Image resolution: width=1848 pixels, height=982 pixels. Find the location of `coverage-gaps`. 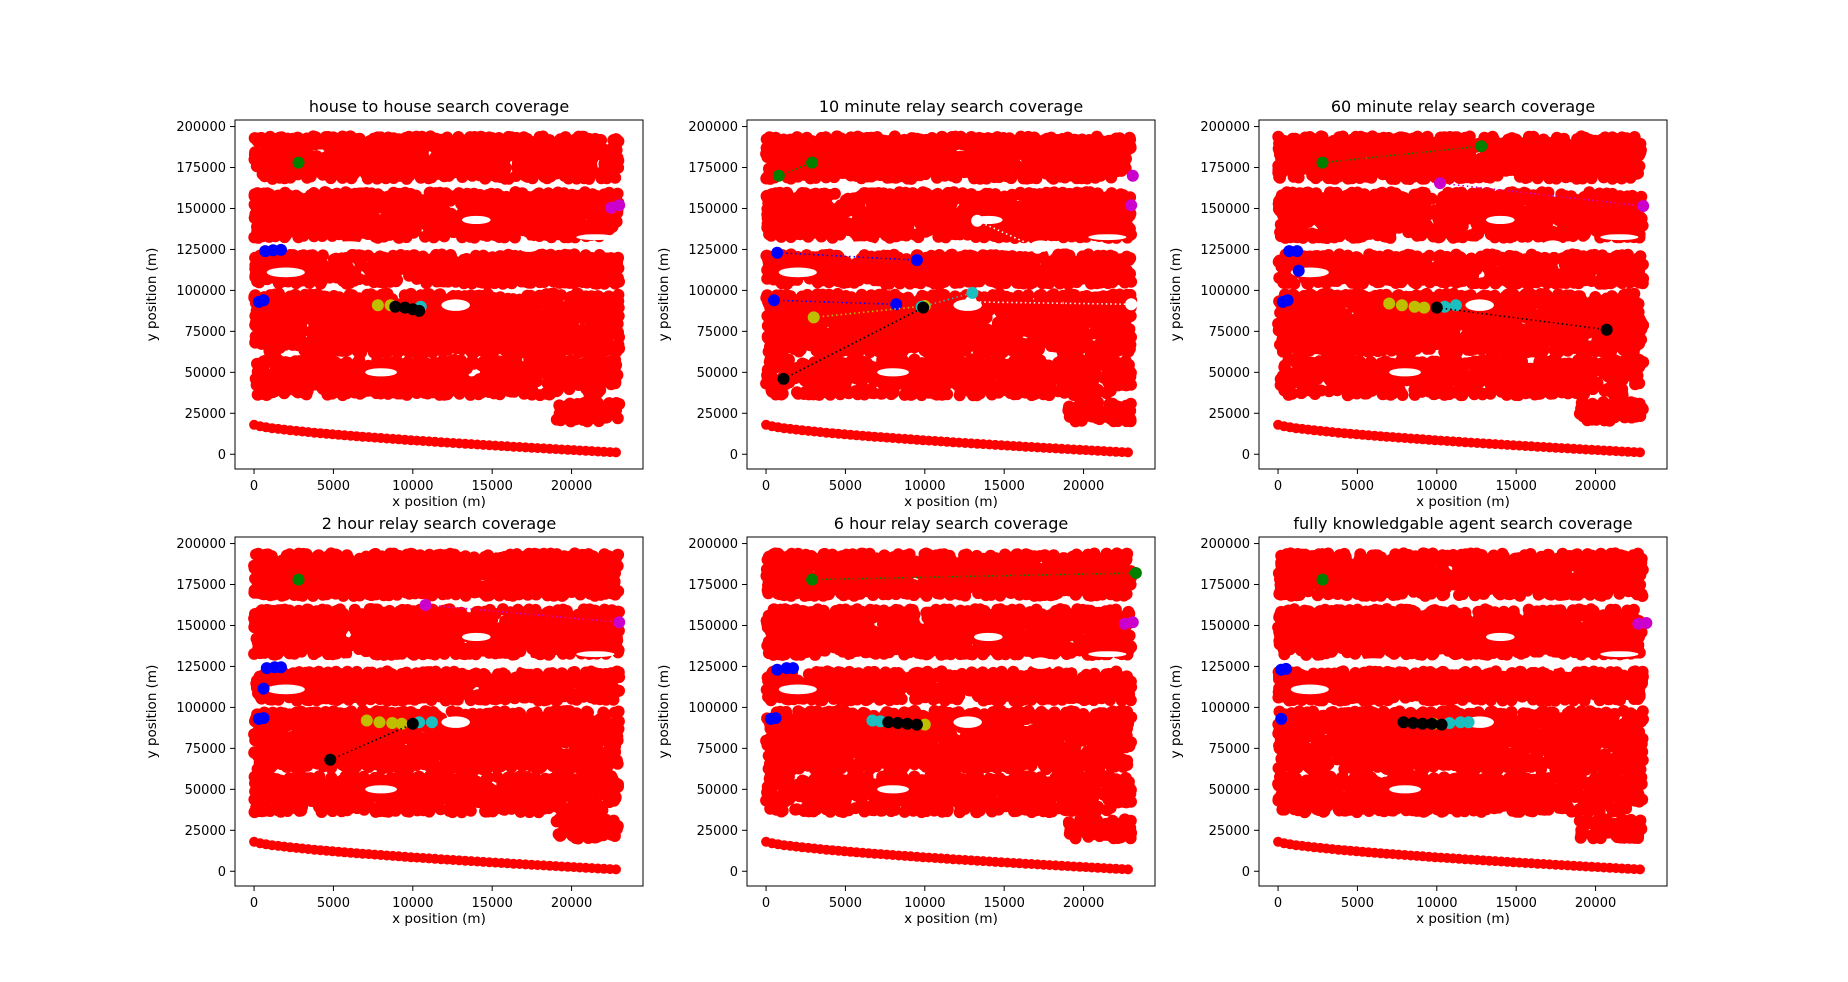

coverage-gaps is located at coordinates (952, 713).